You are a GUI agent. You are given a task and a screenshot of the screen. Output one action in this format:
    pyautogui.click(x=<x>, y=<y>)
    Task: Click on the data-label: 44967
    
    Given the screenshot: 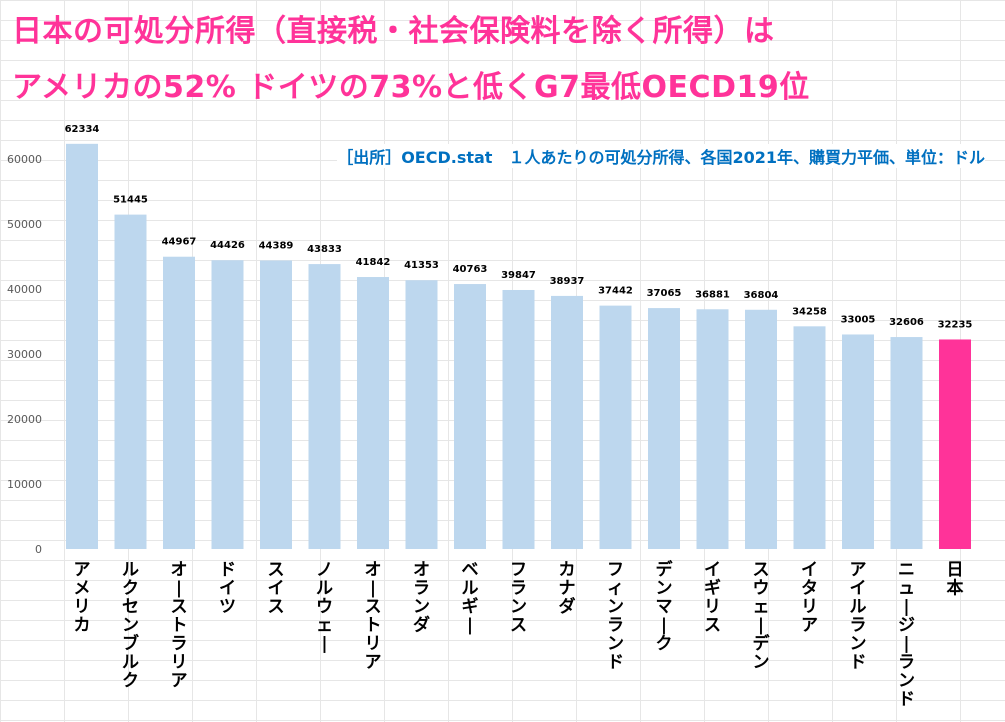 What is the action you would take?
    pyautogui.click(x=179, y=242)
    